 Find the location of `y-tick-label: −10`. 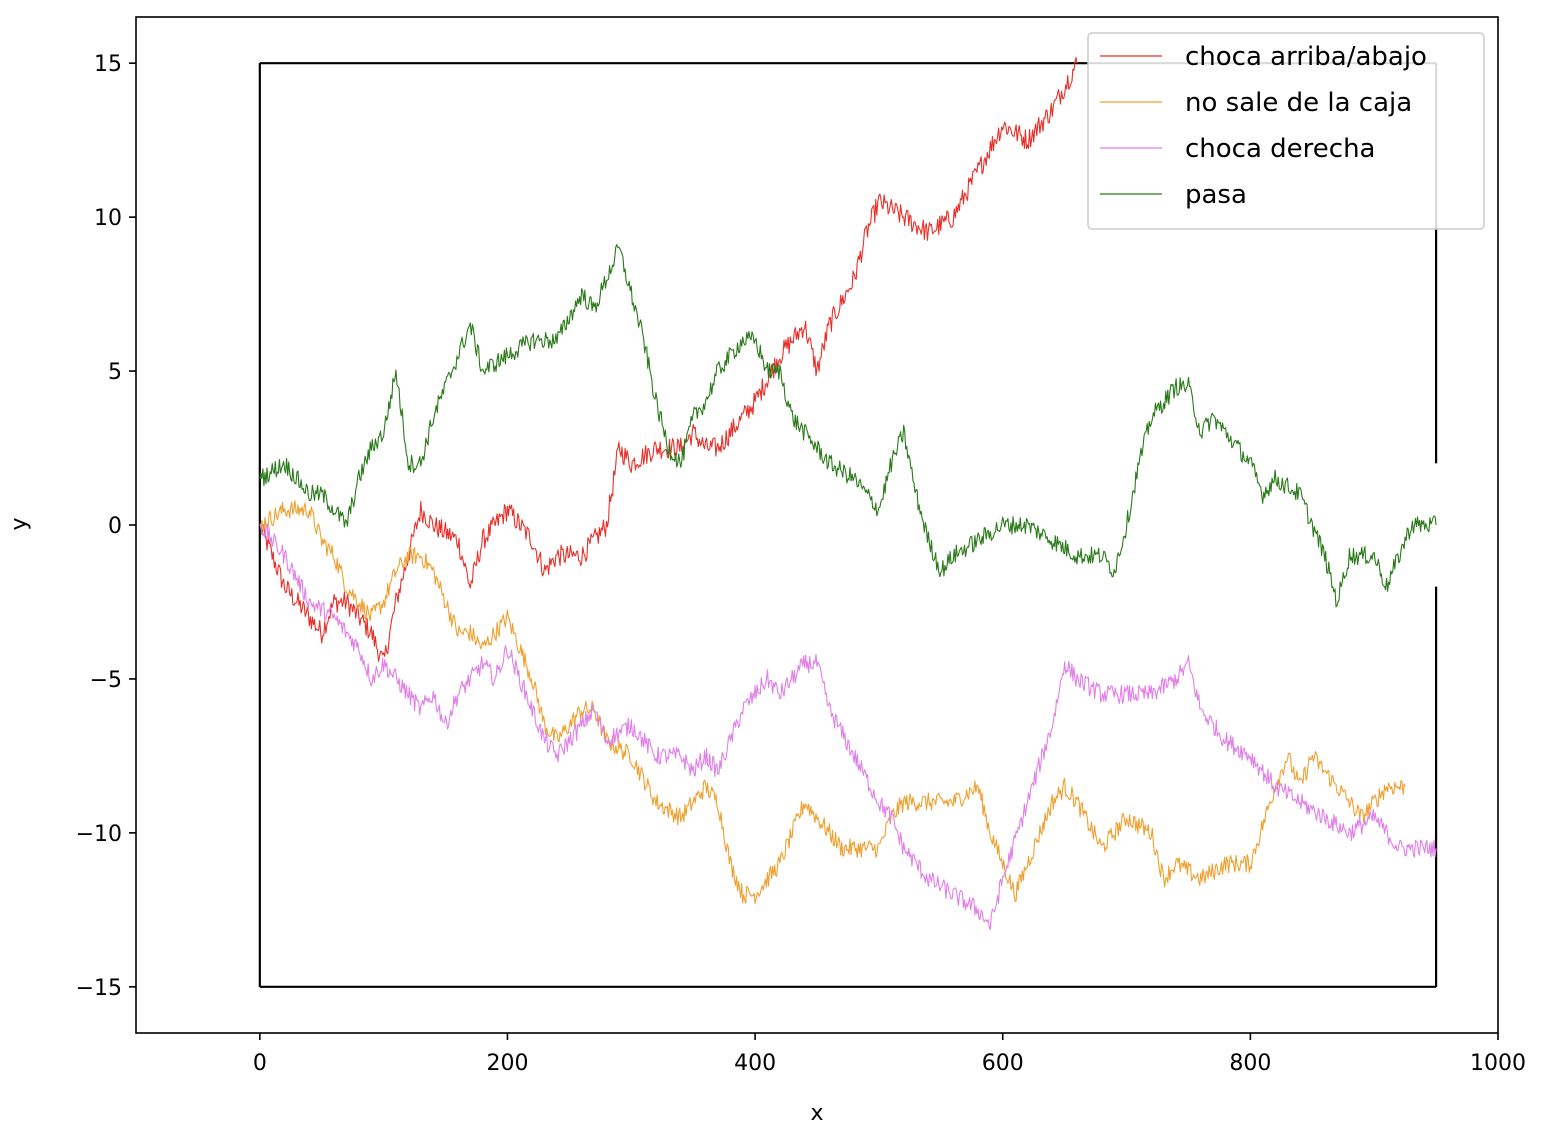

y-tick-label: −10 is located at coordinates (99, 834).